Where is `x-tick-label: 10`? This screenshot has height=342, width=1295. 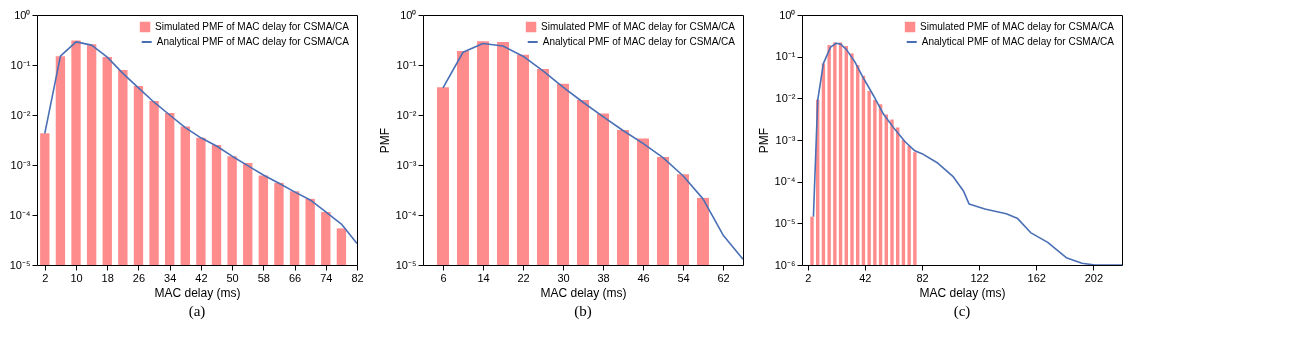 x-tick-label: 10 is located at coordinates (76, 277).